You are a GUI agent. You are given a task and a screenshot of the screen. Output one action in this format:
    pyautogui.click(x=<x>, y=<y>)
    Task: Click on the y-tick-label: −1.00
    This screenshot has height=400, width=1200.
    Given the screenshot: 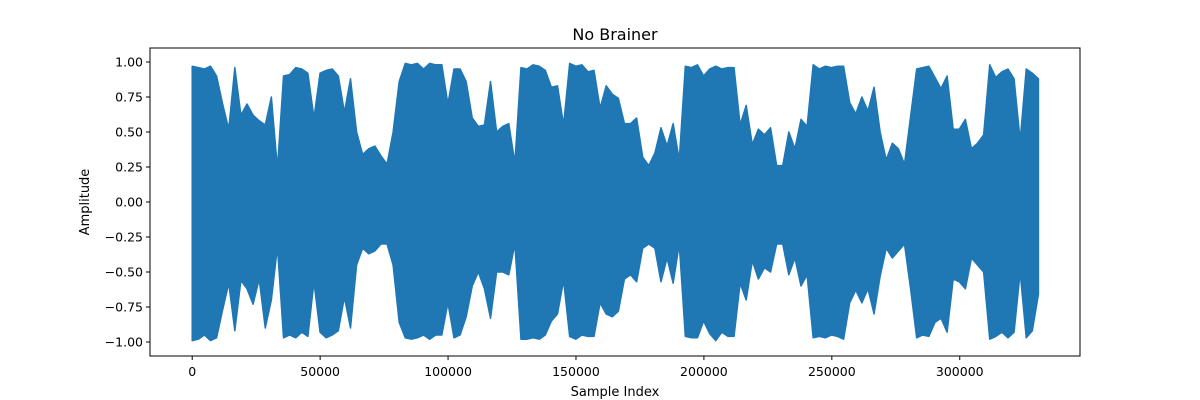 What is the action you would take?
    pyautogui.click(x=124, y=342)
    